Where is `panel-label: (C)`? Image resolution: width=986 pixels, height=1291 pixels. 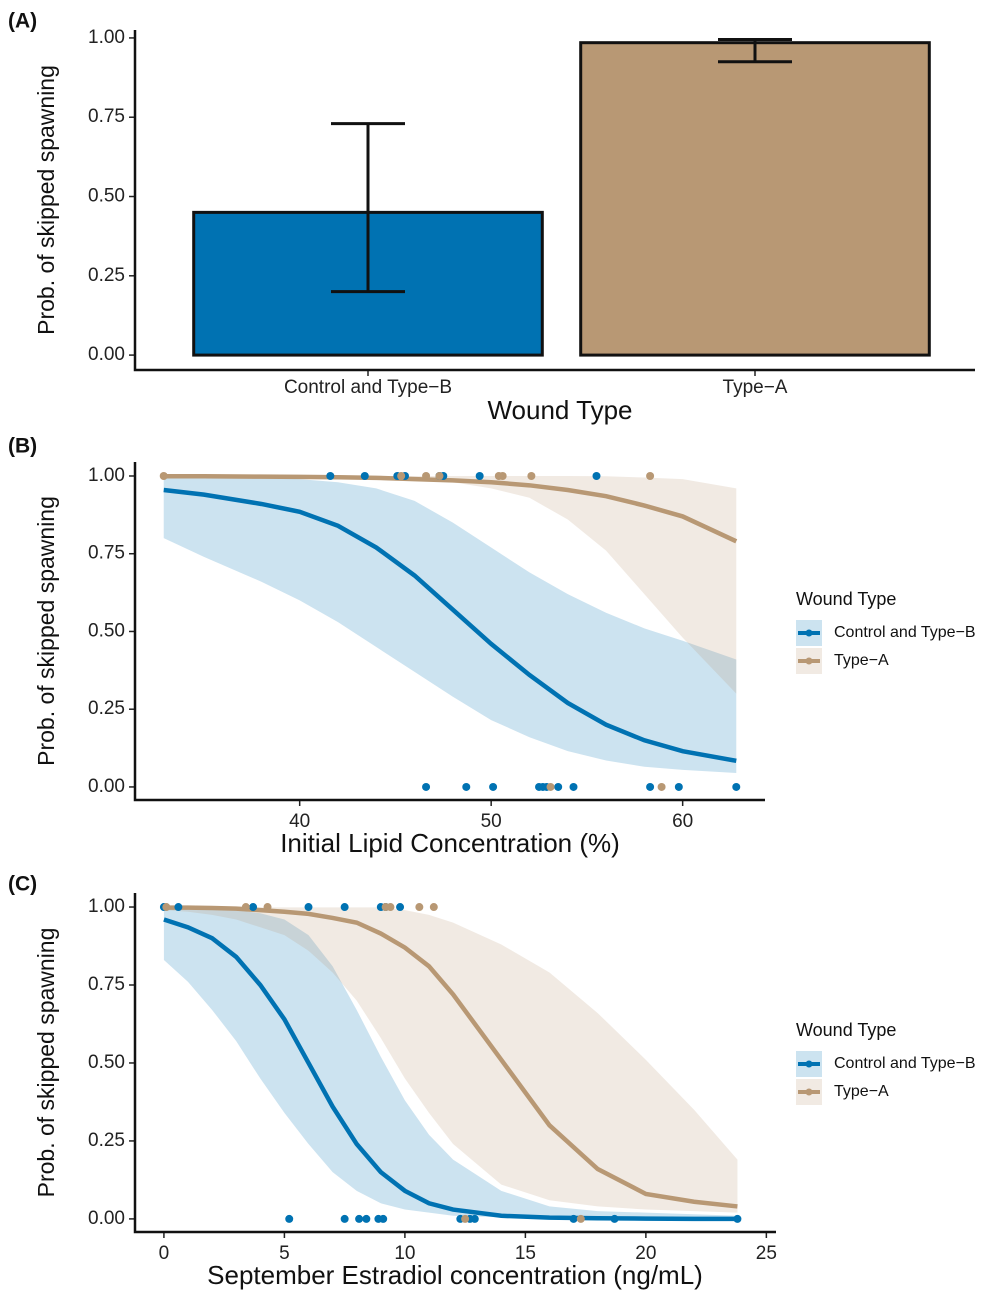
panel-label: (C) is located at coordinates (22, 884).